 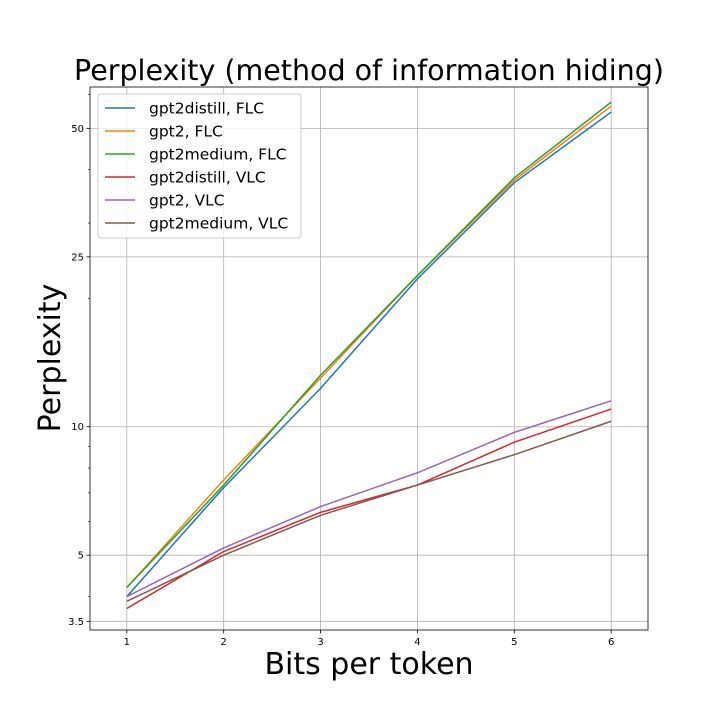 I want to click on y-tick-label: 3.5, so click(x=76, y=622).